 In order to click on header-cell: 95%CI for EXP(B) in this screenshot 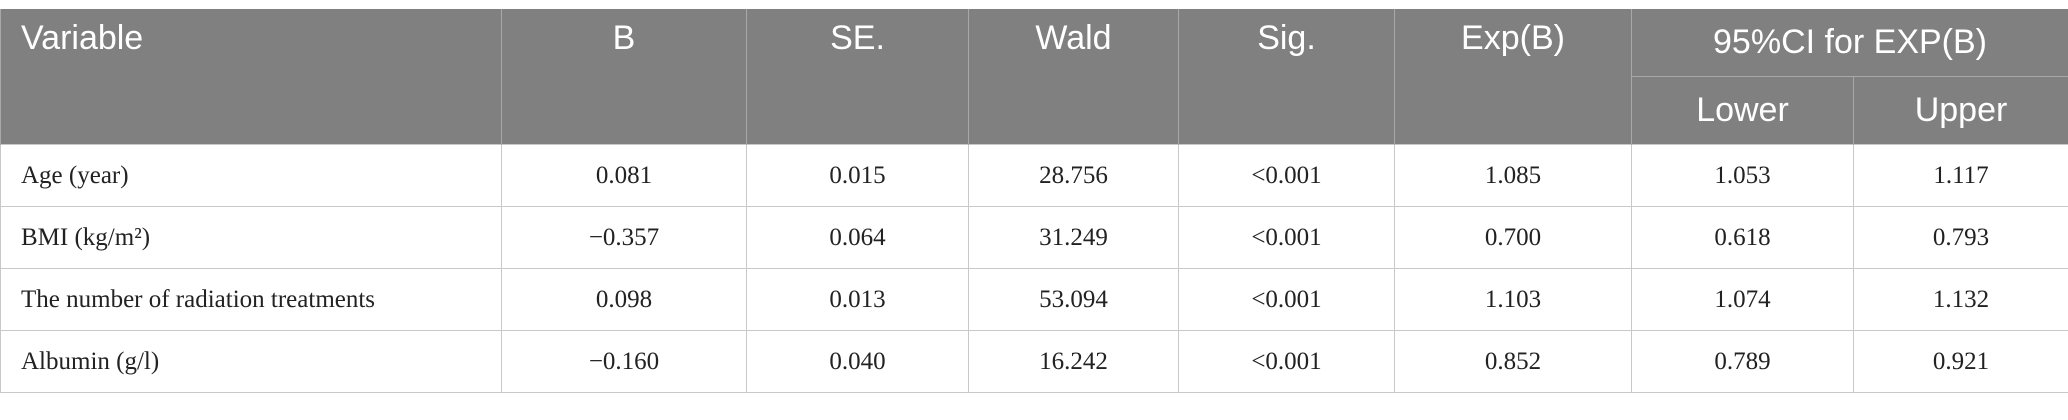, I will do `click(1850, 43)`.